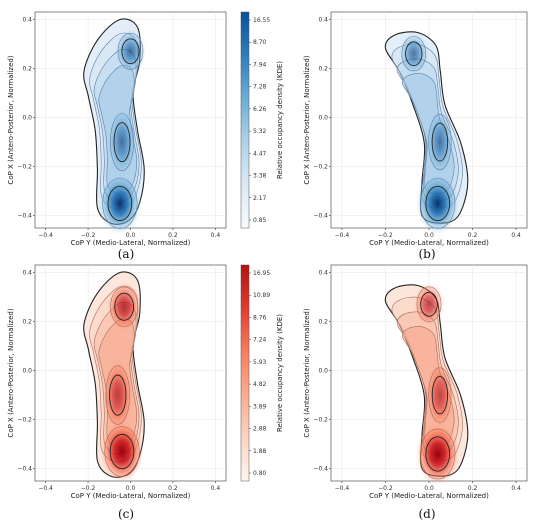 The image size is (550, 532). I want to click on colorbar-tick-label: 5.32, so click(260, 131).